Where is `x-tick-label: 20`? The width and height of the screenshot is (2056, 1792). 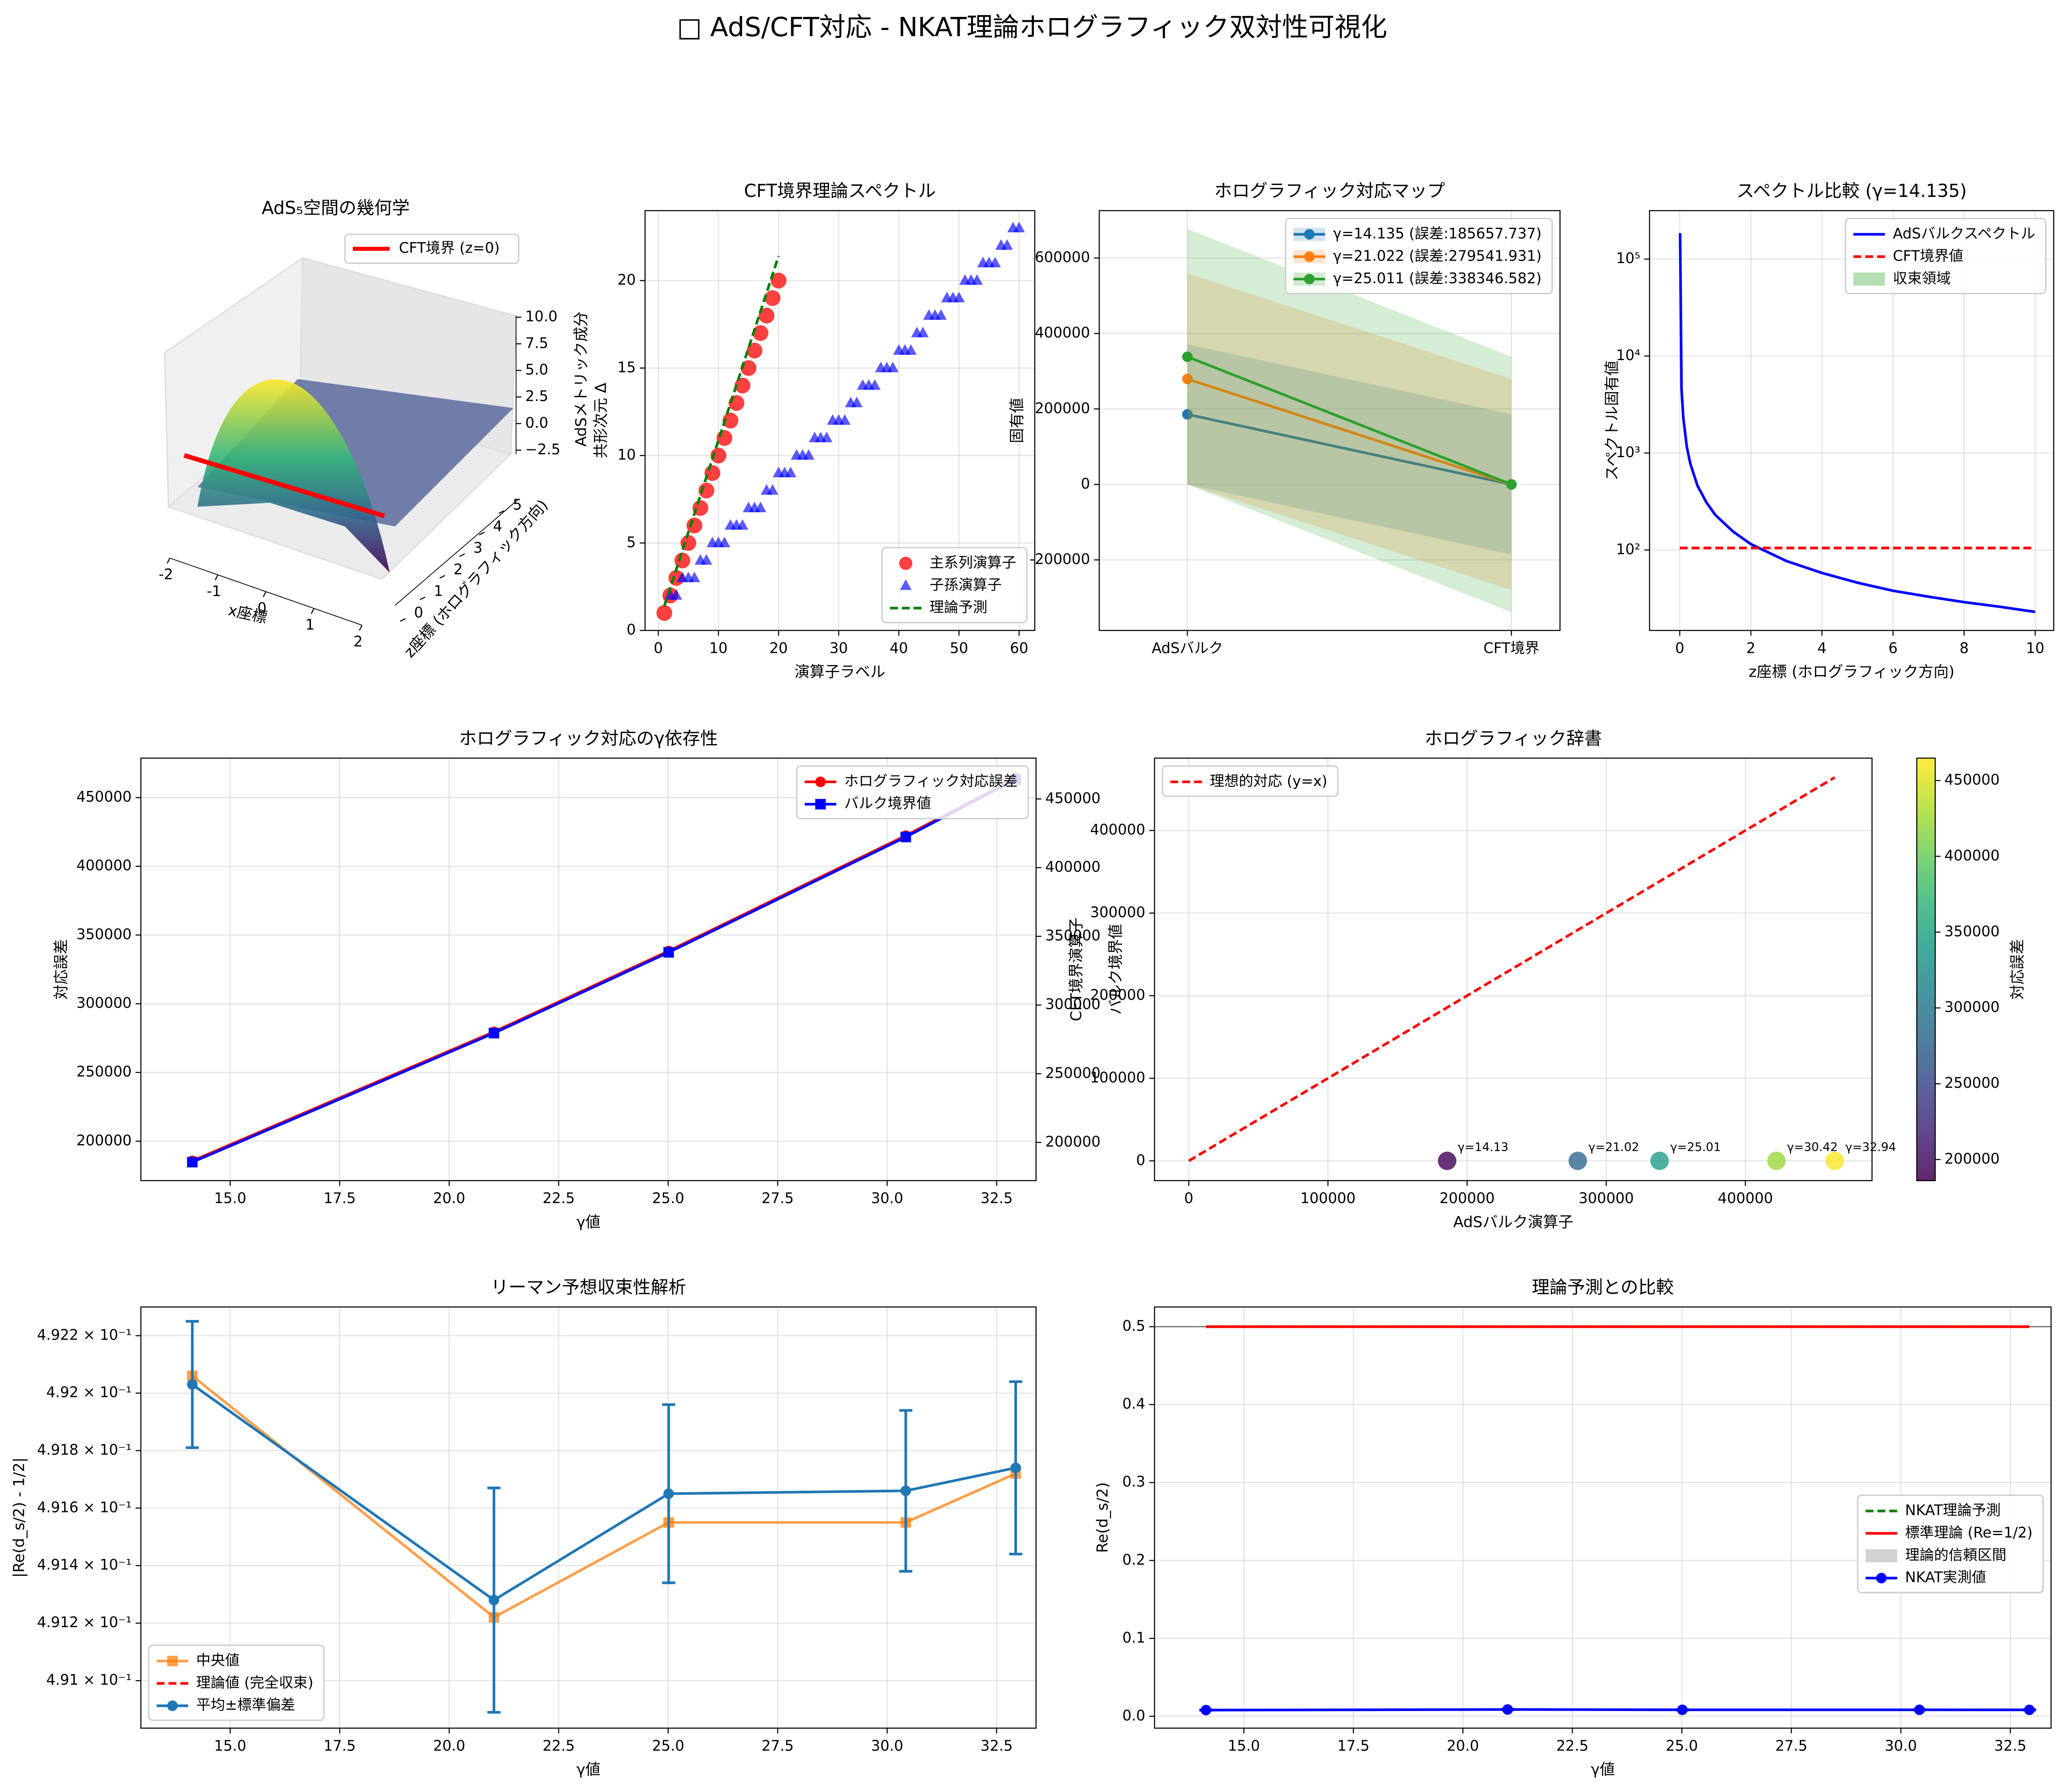
x-tick-label: 20 is located at coordinates (778, 648).